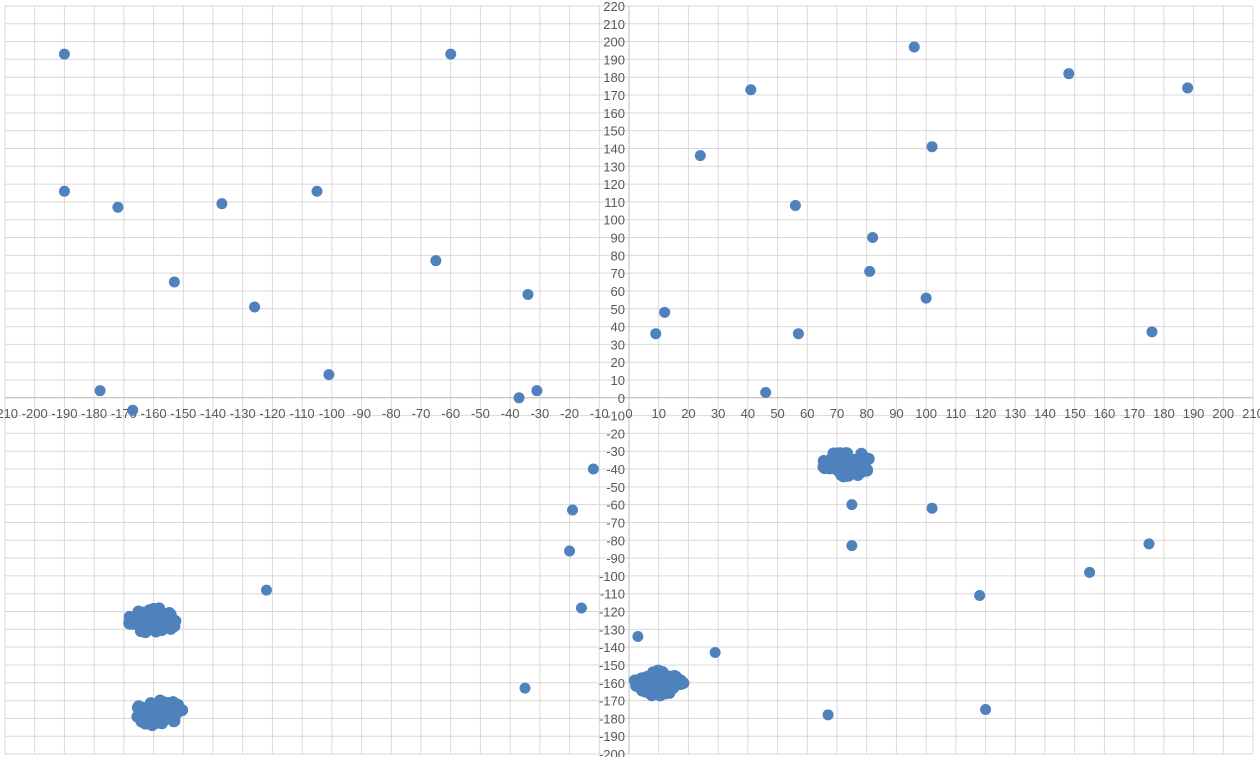 The image size is (1260, 757). Describe the element at coordinates (35, 413) in the screenshot. I see `x-tick-label: -200` at that location.